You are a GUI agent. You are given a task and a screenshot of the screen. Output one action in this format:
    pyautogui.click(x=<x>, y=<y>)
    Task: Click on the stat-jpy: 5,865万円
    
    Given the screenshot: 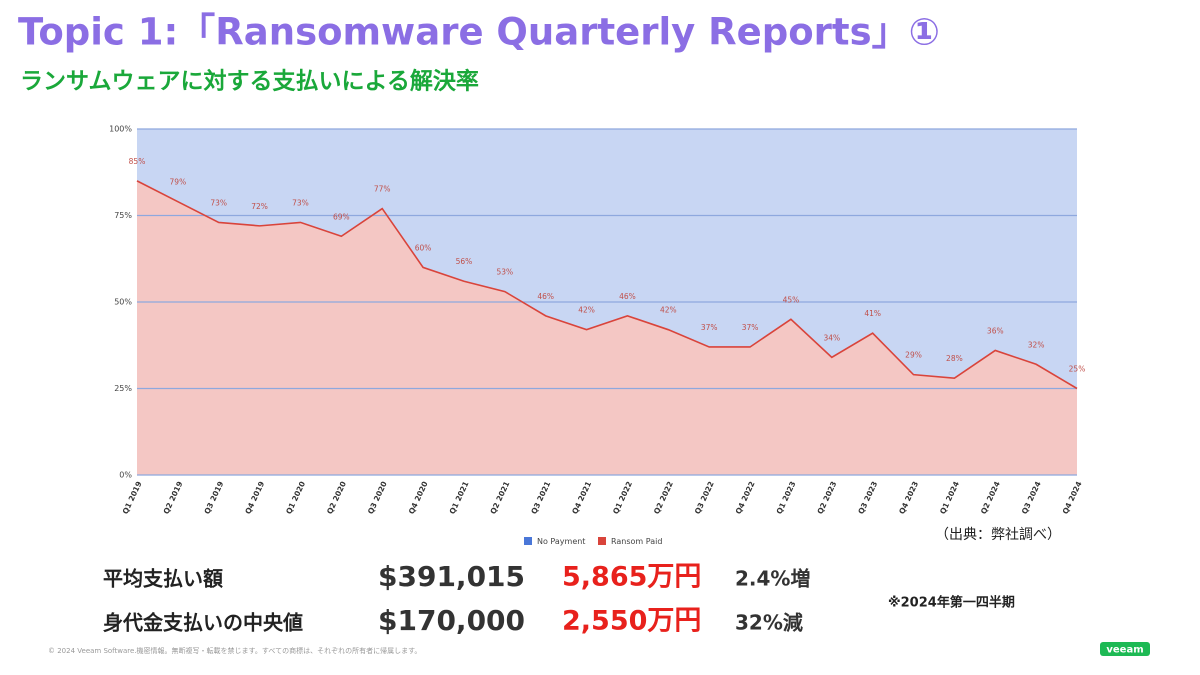 What is the action you would take?
    pyautogui.click(x=631, y=577)
    